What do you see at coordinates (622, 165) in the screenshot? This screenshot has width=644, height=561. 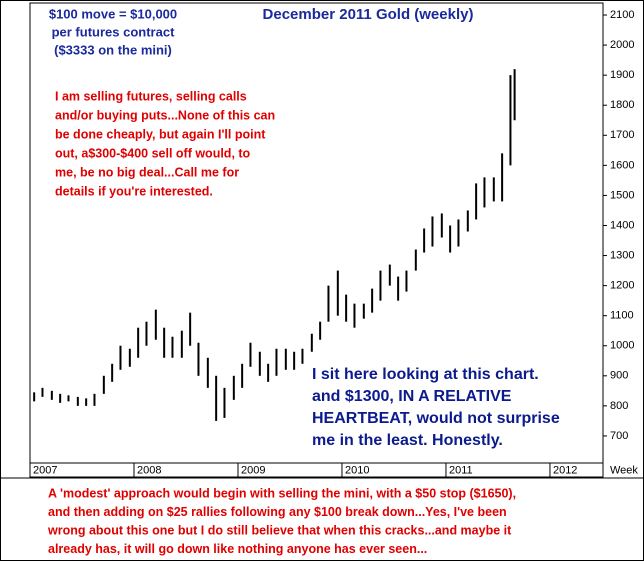 I see `y-tick-label: 1600` at bounding box center [622, 165].